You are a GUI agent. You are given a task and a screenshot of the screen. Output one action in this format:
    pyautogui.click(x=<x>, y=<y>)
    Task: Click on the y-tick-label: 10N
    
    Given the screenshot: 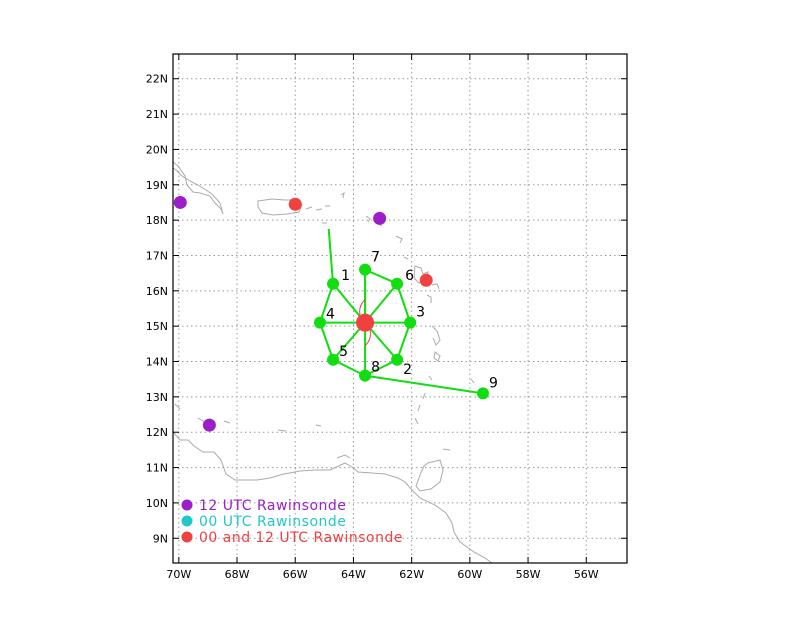 What is the action you would take?
    pyautogui.click(x=157, y=503)
    